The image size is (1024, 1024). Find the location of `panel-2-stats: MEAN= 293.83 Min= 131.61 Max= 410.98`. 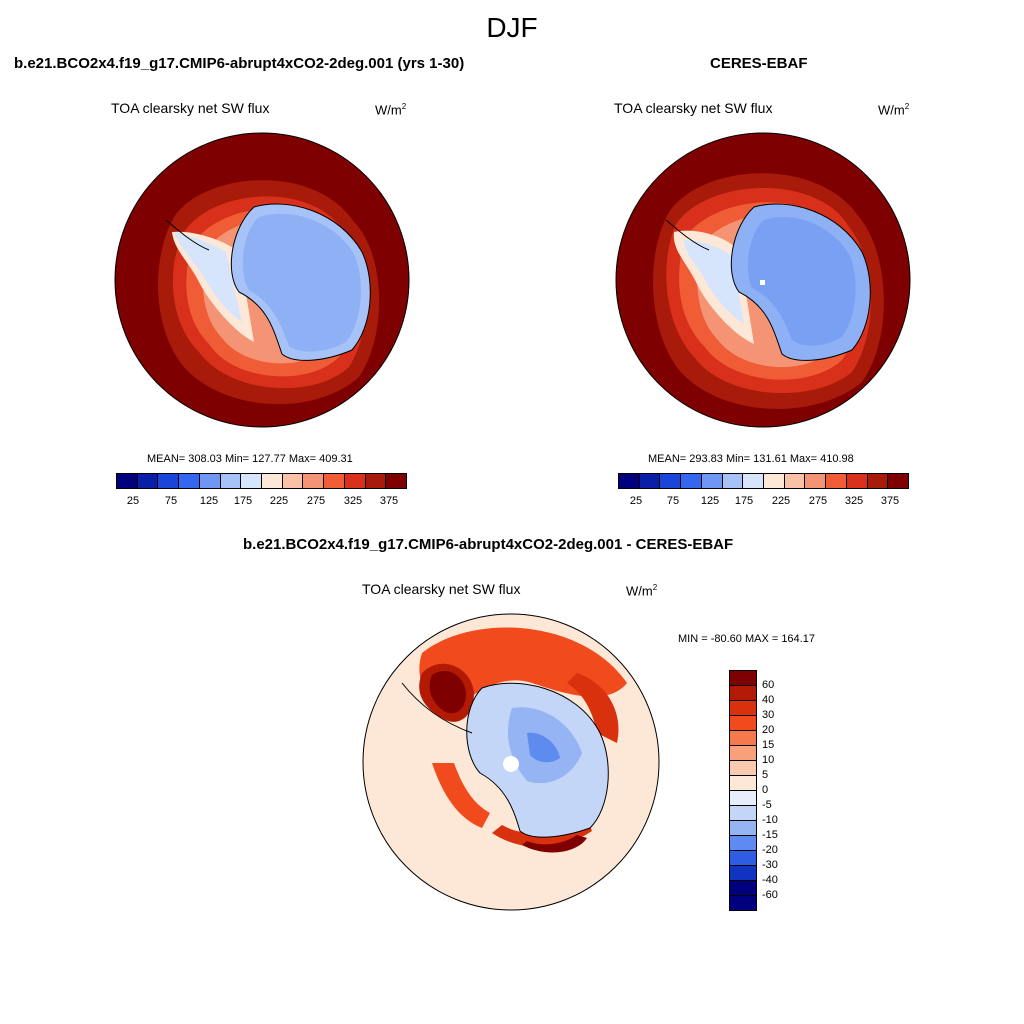

panel-2-stats: MEAN= 293.83 Min= 131.61 Max= 410.98 is located at coordinates (751, 459).